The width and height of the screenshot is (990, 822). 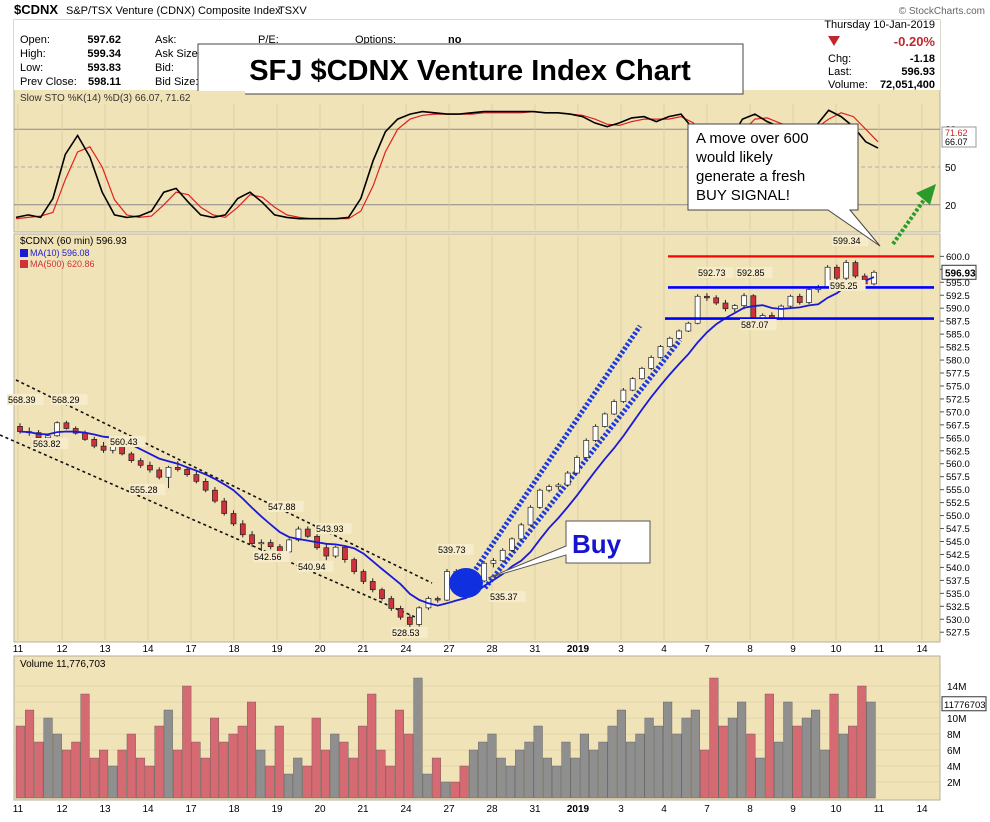 What do you see at coordinates (31, 68) in the screenshot?
I see `quote-field-label: Low:` at bounding box center [31, 68].